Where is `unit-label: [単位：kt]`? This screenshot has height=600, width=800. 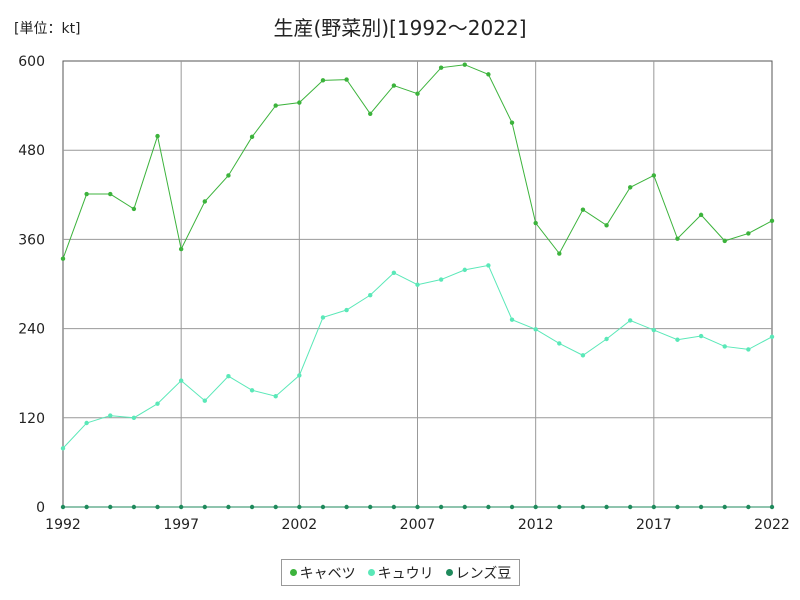
unit-label: [単位：kt] is located at coordinates (47, 29).